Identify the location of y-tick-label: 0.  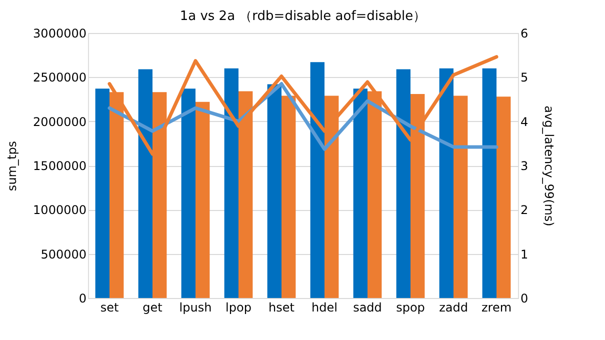
(82, 299).